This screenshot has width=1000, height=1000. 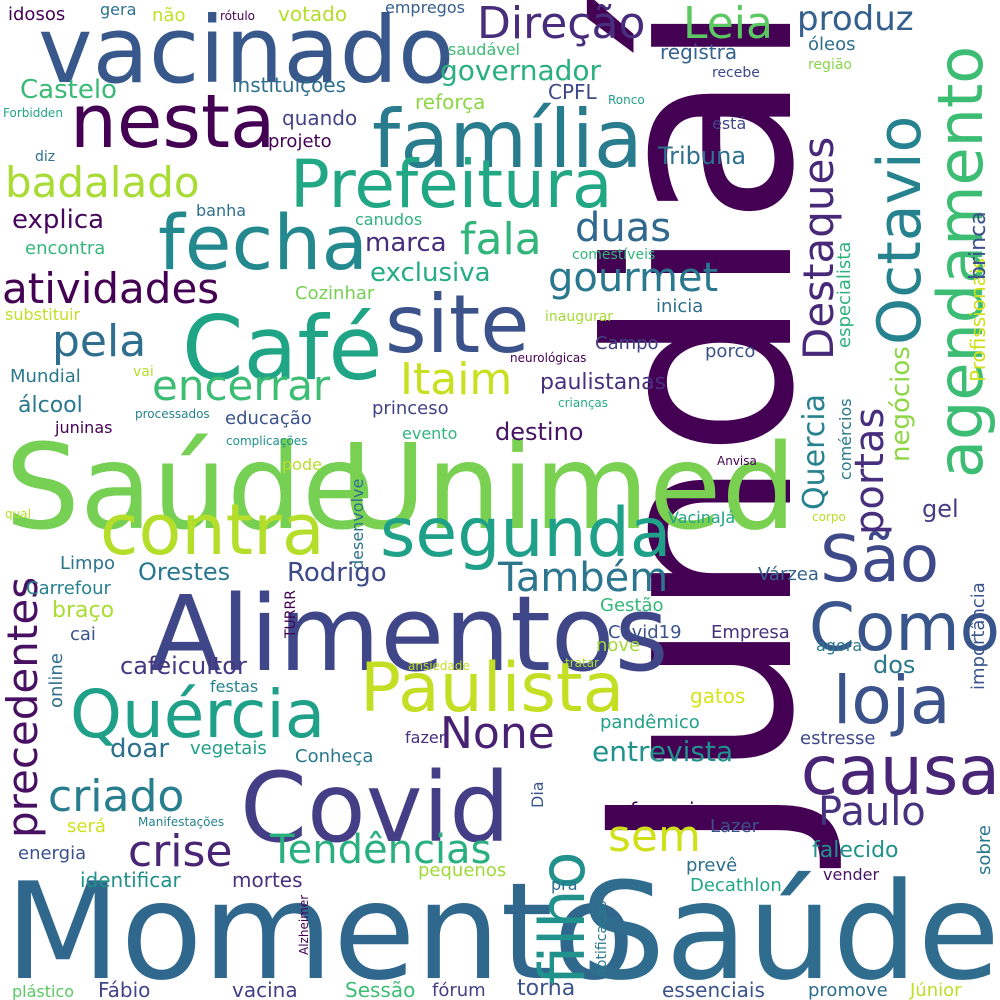 I want to click on word-cloud-word: Tribuna, so click(x=702, y=156).